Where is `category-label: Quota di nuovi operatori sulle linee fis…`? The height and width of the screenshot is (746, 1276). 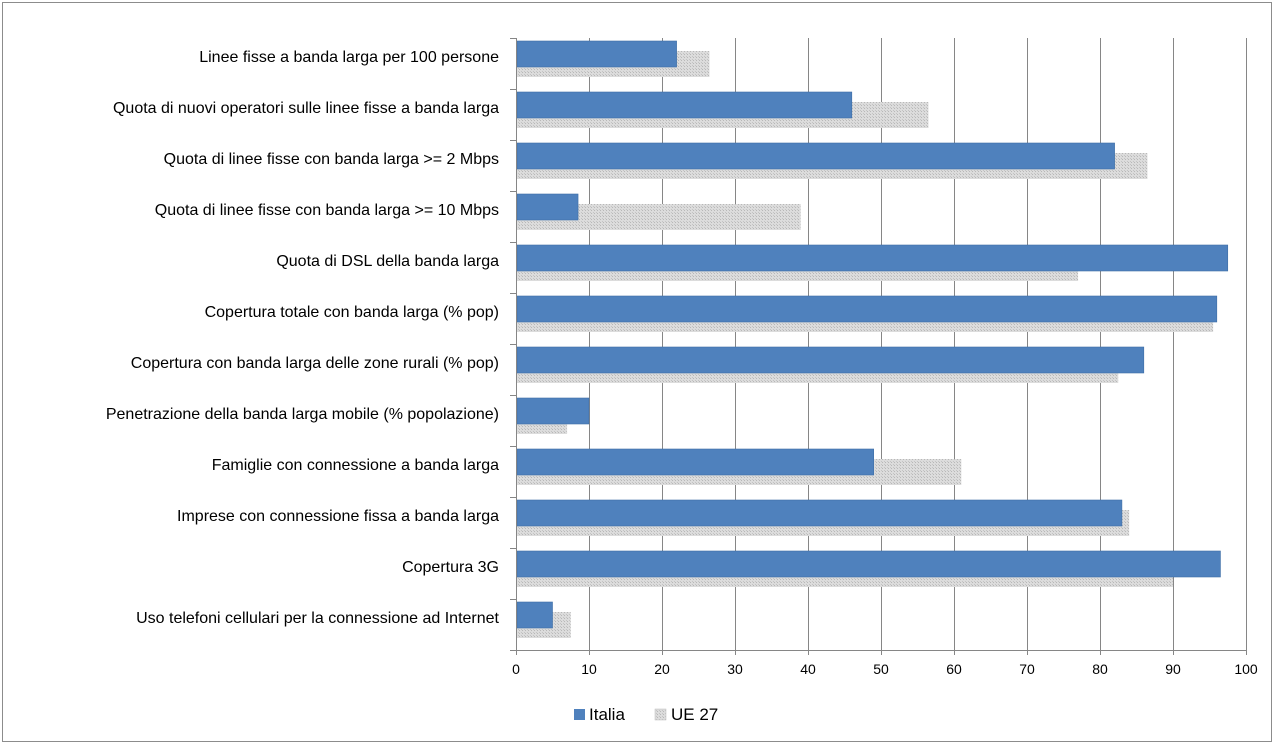
category-label: Quota di nuovi operatori sulle linee fis… is located at coordinates (306, 108).